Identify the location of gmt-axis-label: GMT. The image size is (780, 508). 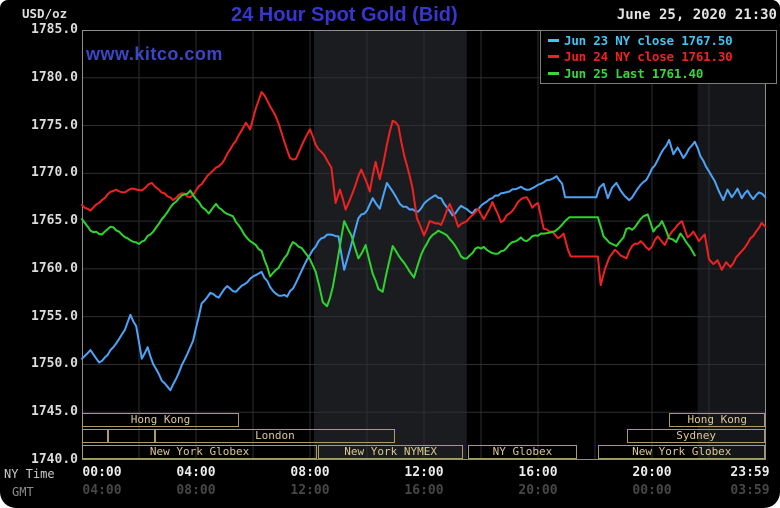
(23, 492).